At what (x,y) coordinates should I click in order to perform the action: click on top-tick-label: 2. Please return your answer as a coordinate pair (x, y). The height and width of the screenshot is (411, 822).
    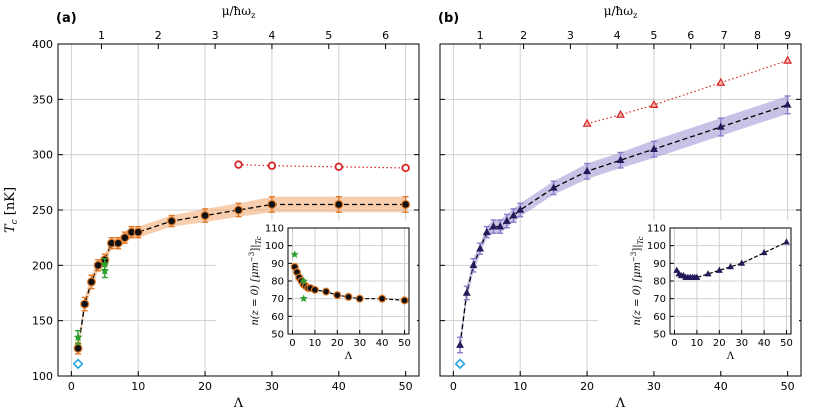
    Looking at the image, I should click on (523, 35).